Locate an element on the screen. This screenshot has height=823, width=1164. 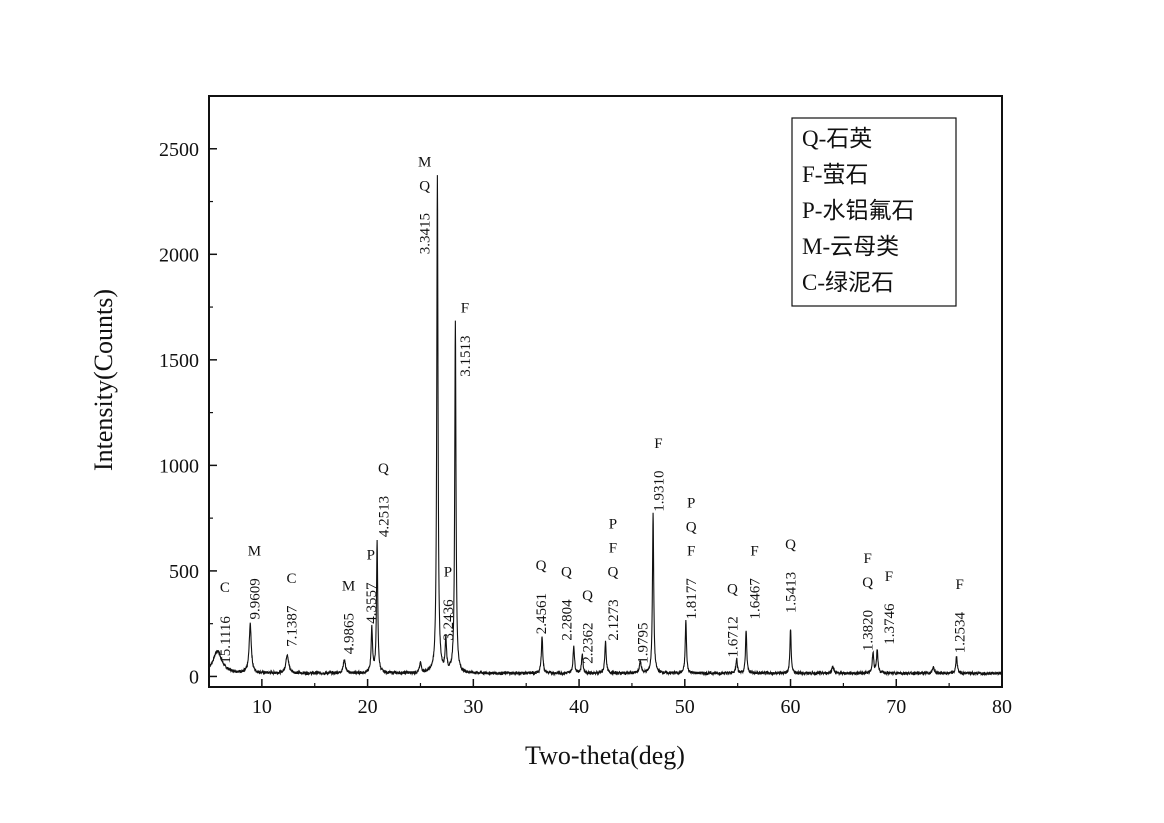
x-tick-label: 80 is located at coordinates (1002, 707).